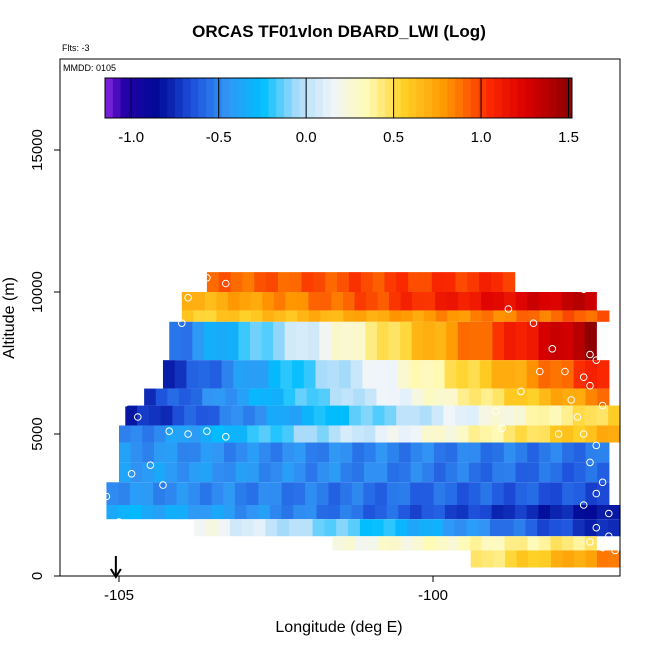 The image size is (650, 650). I want to click on y-tick-label: 5000, so click(37, 433).